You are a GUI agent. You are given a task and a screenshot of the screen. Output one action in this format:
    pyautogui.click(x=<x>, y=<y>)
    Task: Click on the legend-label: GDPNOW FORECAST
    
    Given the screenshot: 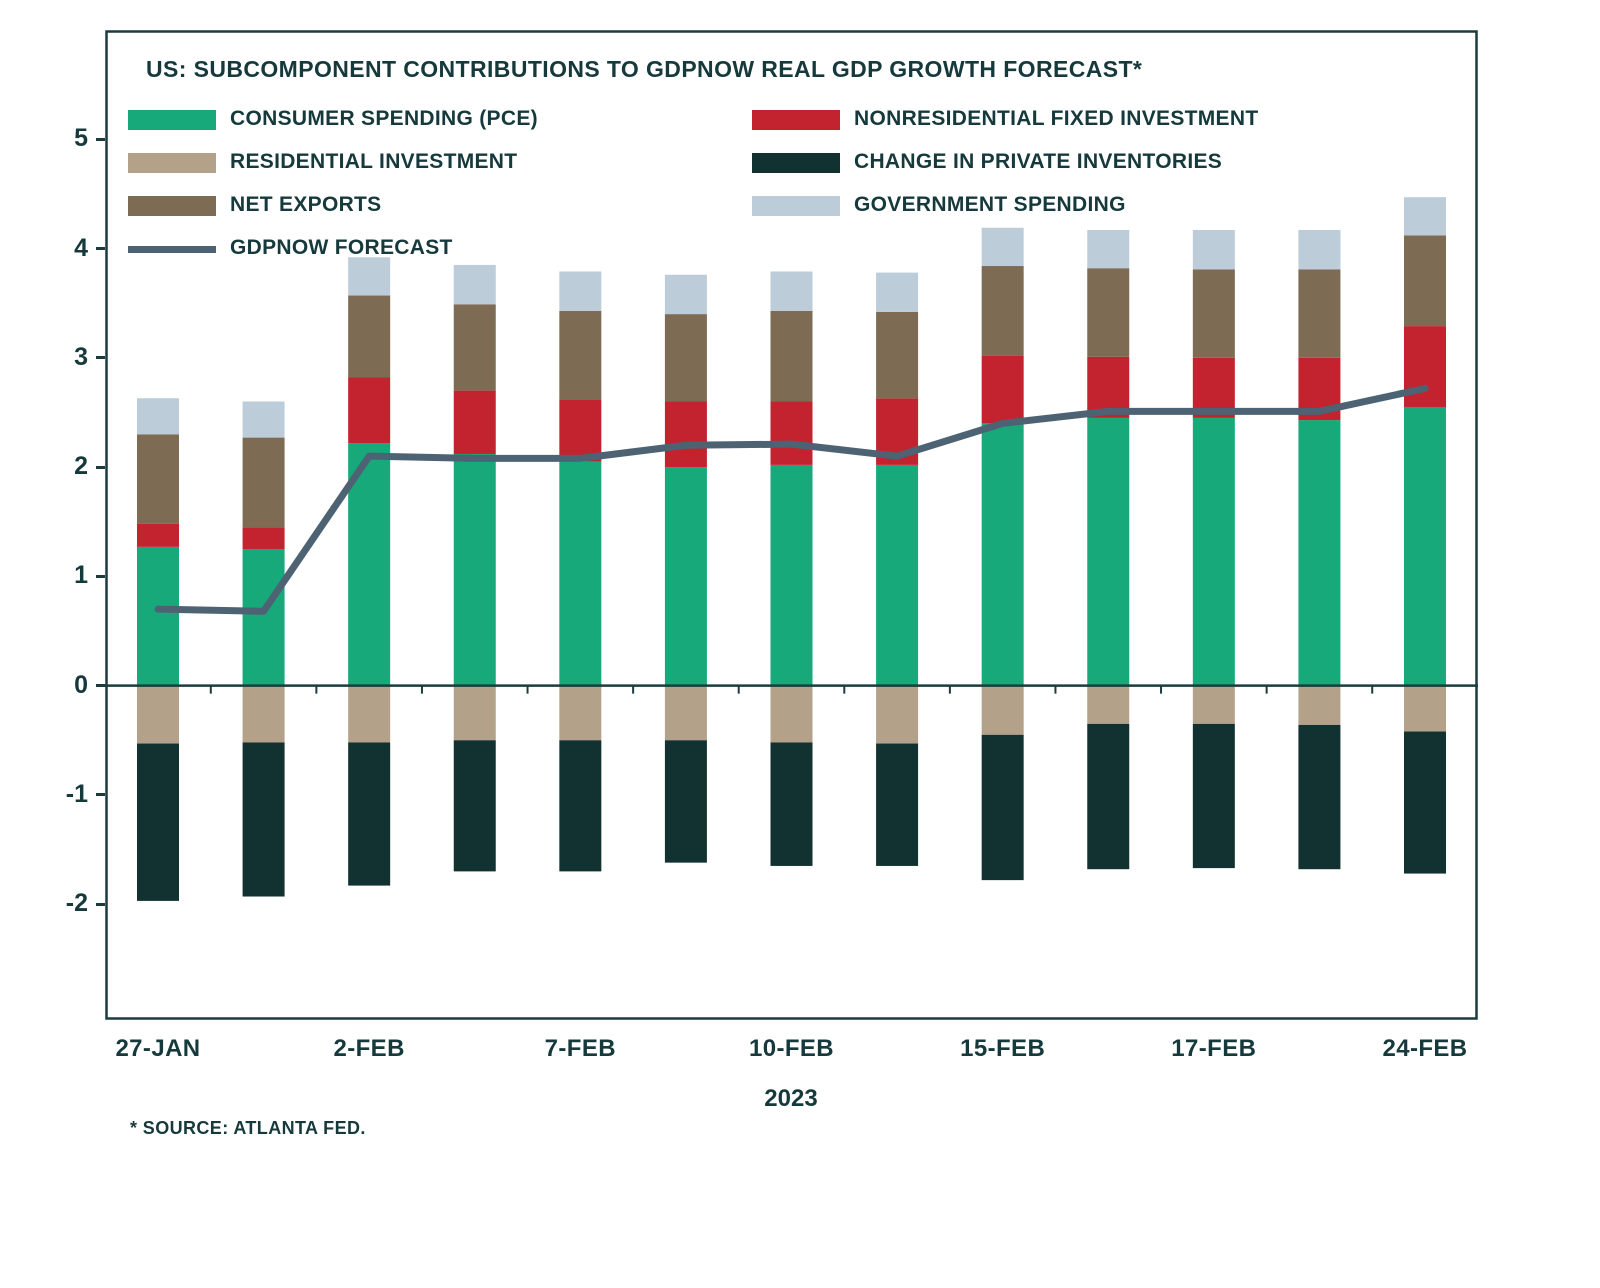 What is the action you would take?
    pyautogui.click(x=341, y=247)
    